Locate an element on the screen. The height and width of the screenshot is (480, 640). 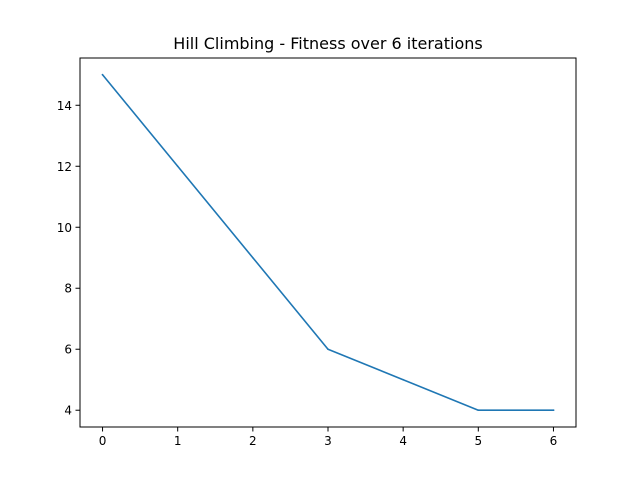
y-tick-label: 6 is located at coordinates (68, 350).